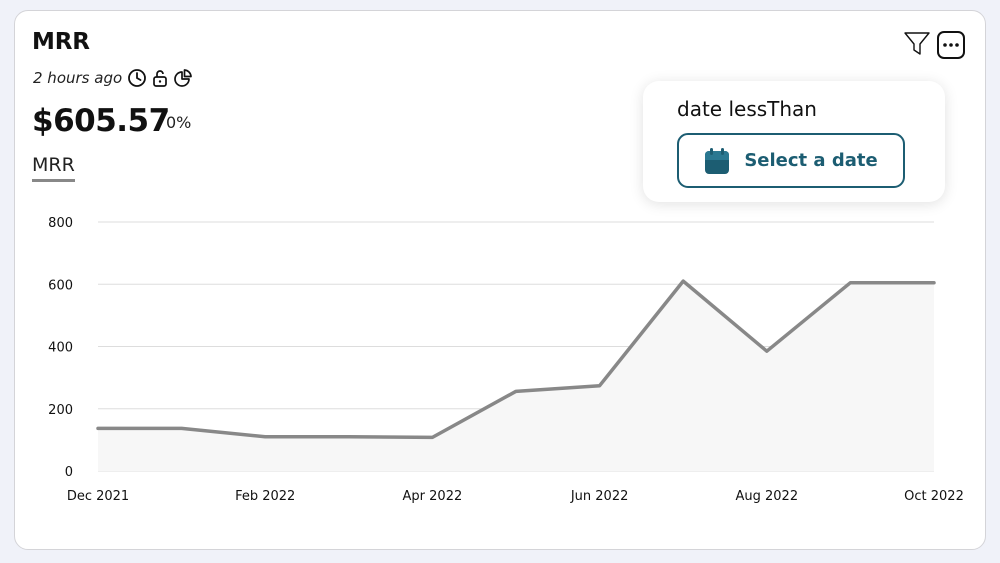  Describe the element at coordinates (160, 78) in the screenshot. I see `unlock-icon` at that location.